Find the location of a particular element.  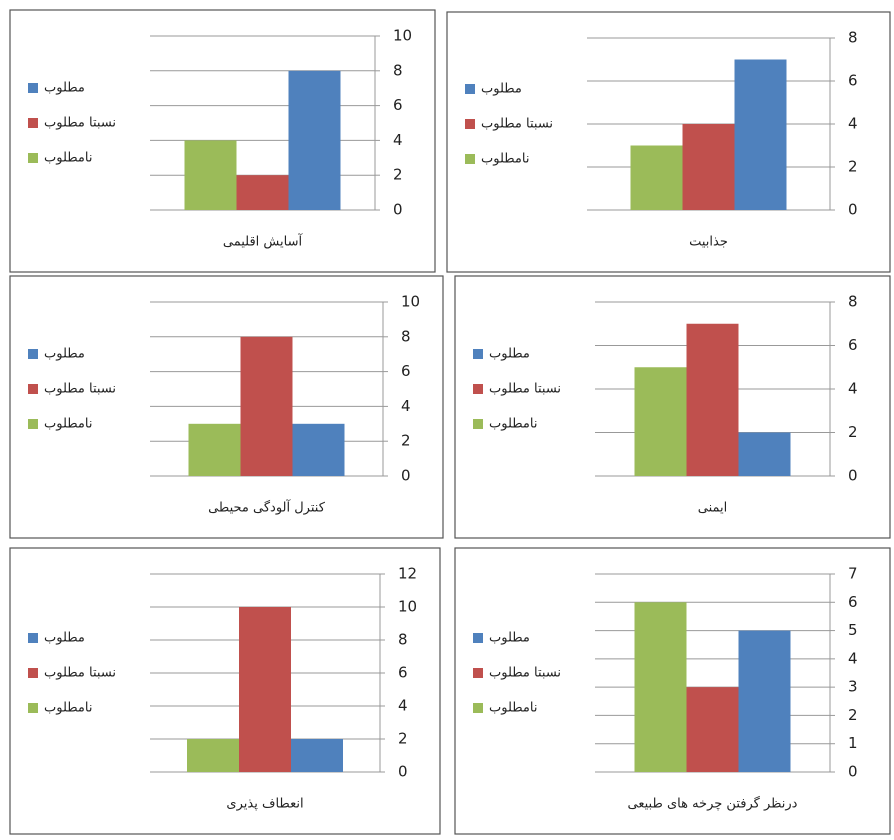

x-category-label: آسایش اقلیمی is located at coordinates (263, 241).